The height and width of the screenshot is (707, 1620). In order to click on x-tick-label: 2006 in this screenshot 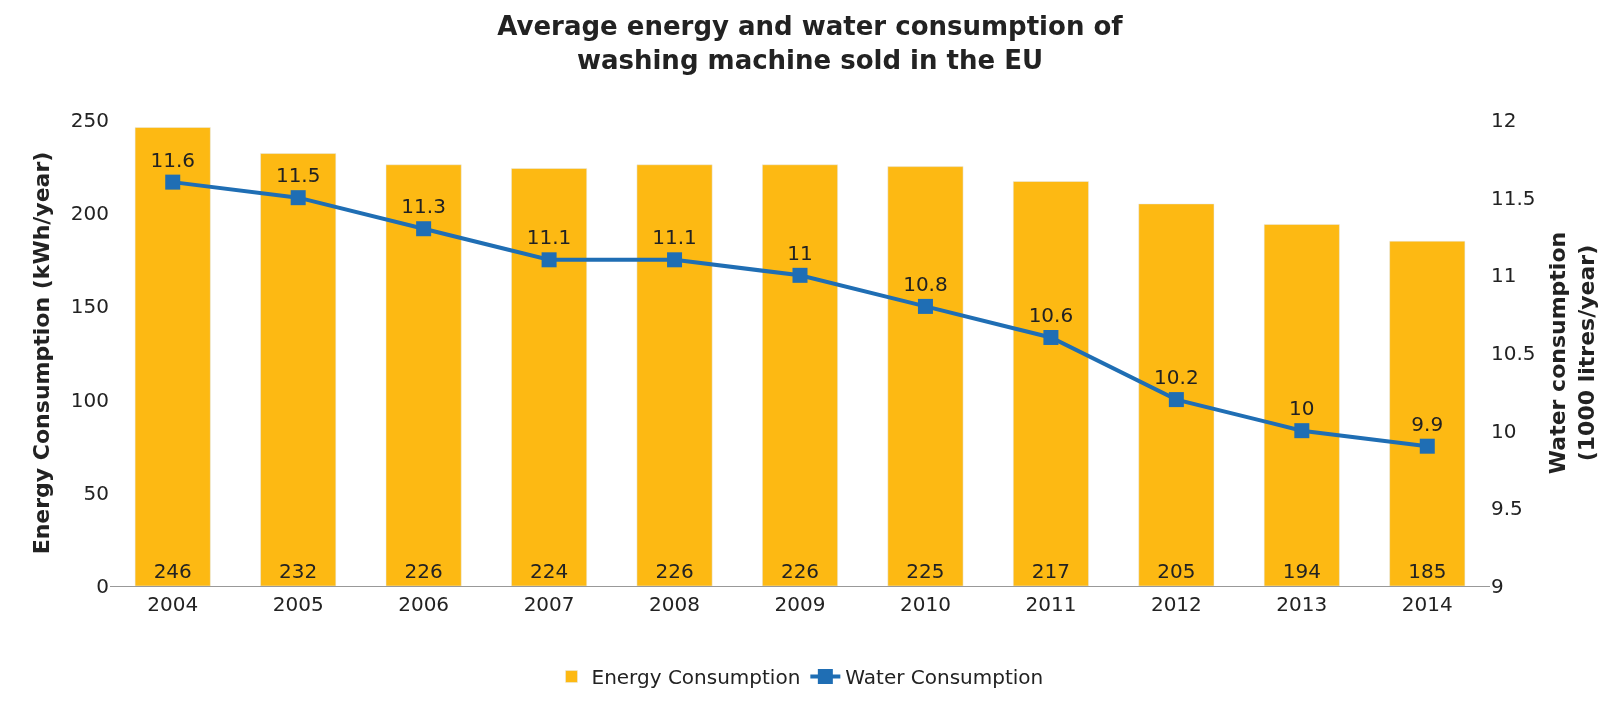, I will do `click(424, 604)`.